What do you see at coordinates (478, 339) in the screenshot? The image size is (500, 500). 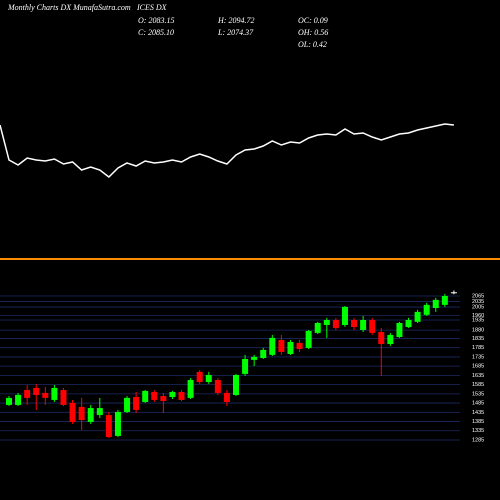 I see `y-tick-label: 1835` at bounding box center [478, 339].